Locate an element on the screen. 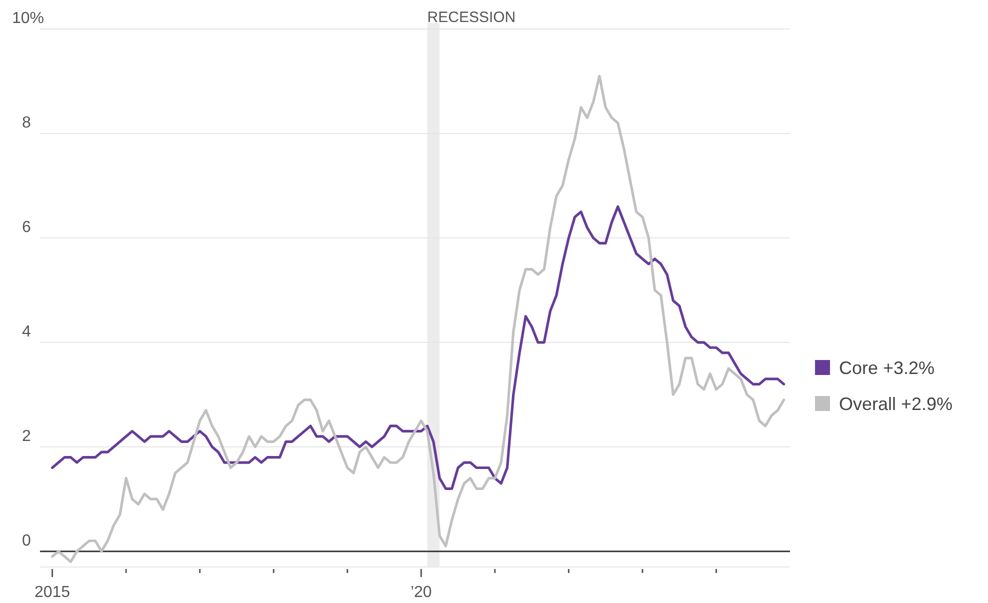 This screenshot has height=603, width=988. x-tick-label: 2015 is located at coordinates (52, 592).